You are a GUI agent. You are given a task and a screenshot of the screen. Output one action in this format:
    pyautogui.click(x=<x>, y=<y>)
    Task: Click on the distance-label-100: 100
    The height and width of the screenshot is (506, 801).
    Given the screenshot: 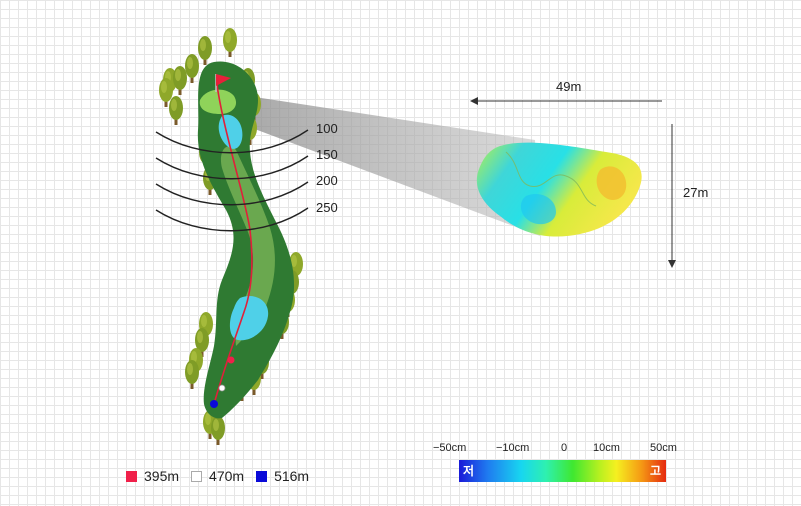 What is the action you would take?
    pyautogui.click(x=327, y=128)
    